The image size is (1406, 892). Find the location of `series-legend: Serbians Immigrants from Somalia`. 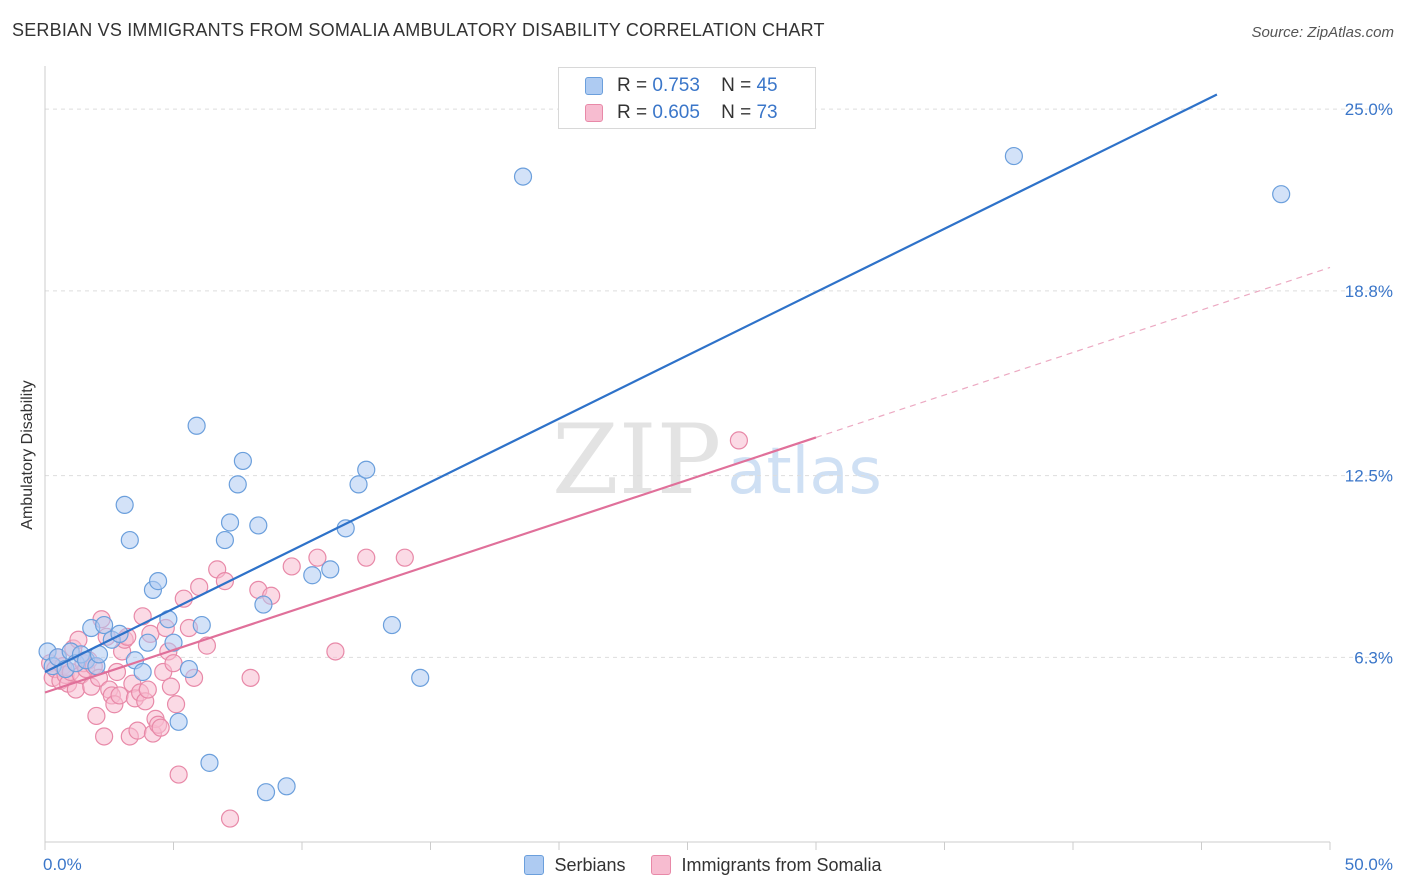

series-legend: Serbians Immigrants from Somalia is located at coordinates (703, 865).